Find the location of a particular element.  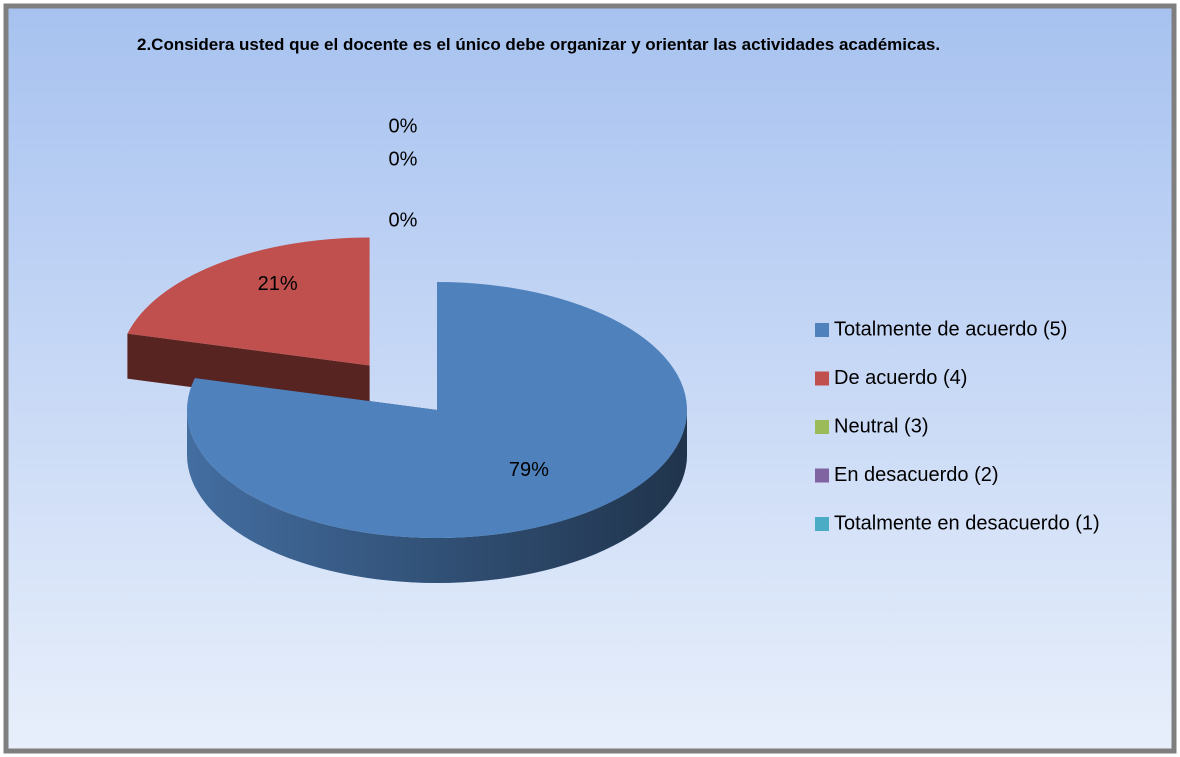

slice-side-shade is located at coordinates (437, 496).